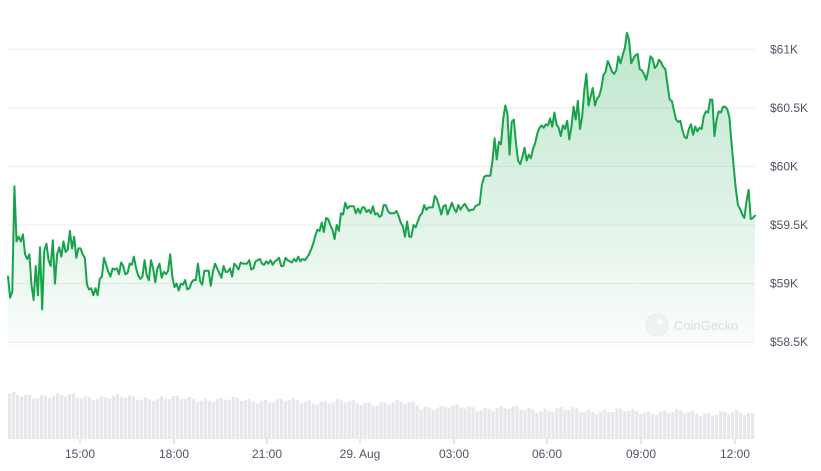  What do you see at coordinates (174, 454) in the screenshot?
I see `x-tick-label: 18:00` at bounding box center [174, 454].